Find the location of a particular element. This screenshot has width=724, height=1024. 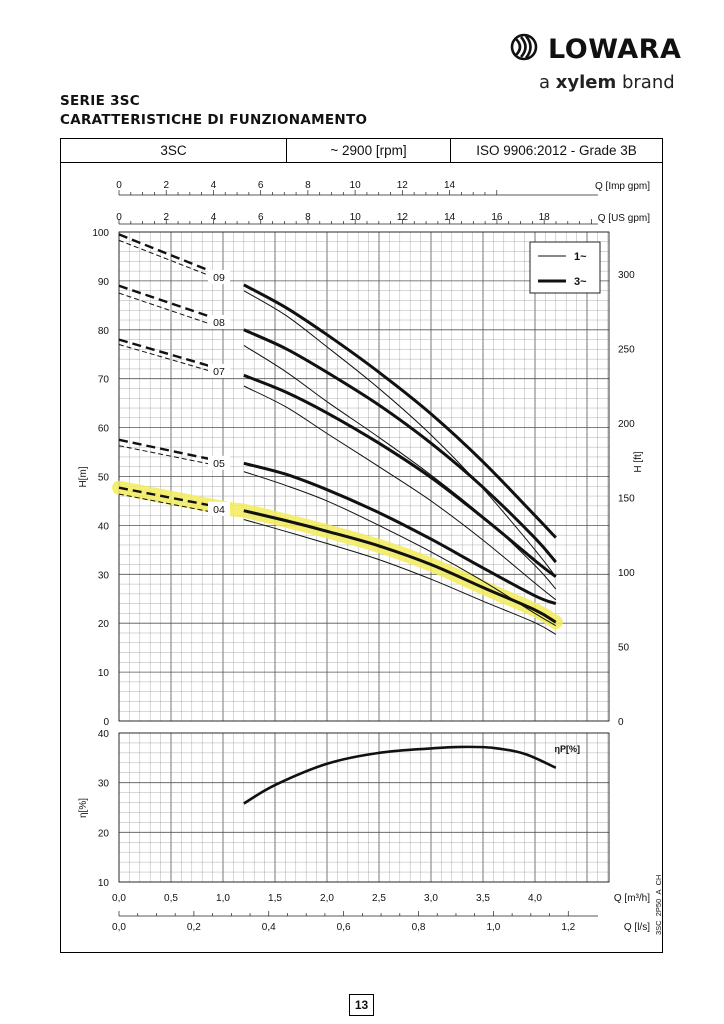

curve-04-1ph is located at coordinates (400, 577).